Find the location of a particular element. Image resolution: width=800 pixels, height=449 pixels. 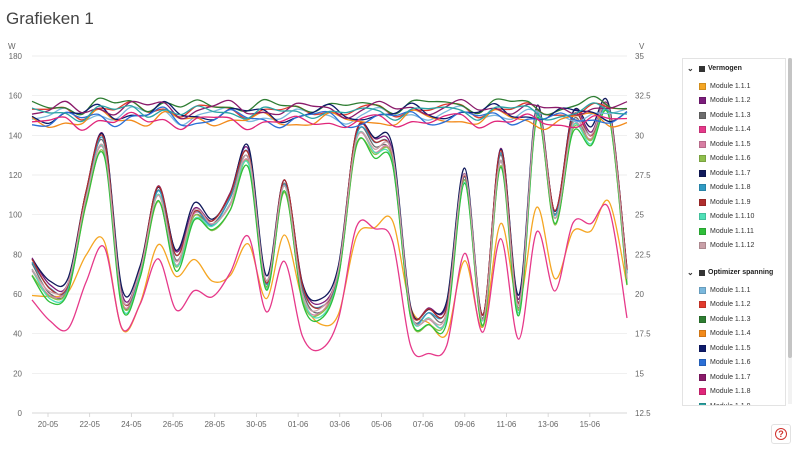

legend-group-title: Vermogen is located at coordinates (725, 68).